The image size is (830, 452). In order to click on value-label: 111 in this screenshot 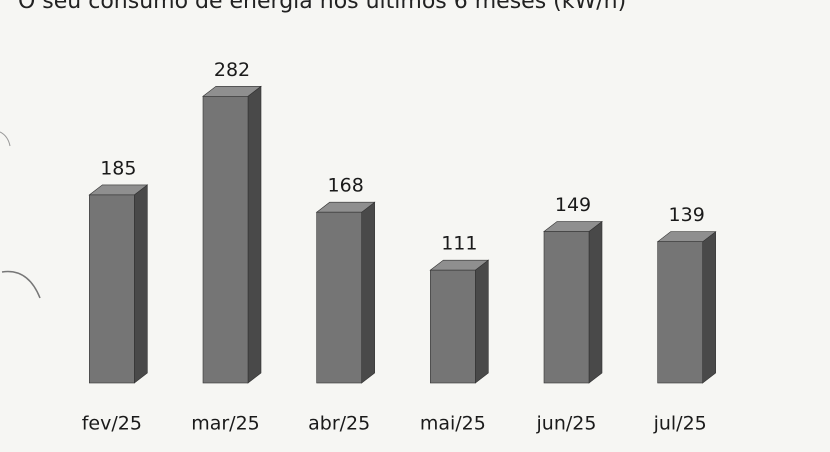, I will do `click(459, 244)`.